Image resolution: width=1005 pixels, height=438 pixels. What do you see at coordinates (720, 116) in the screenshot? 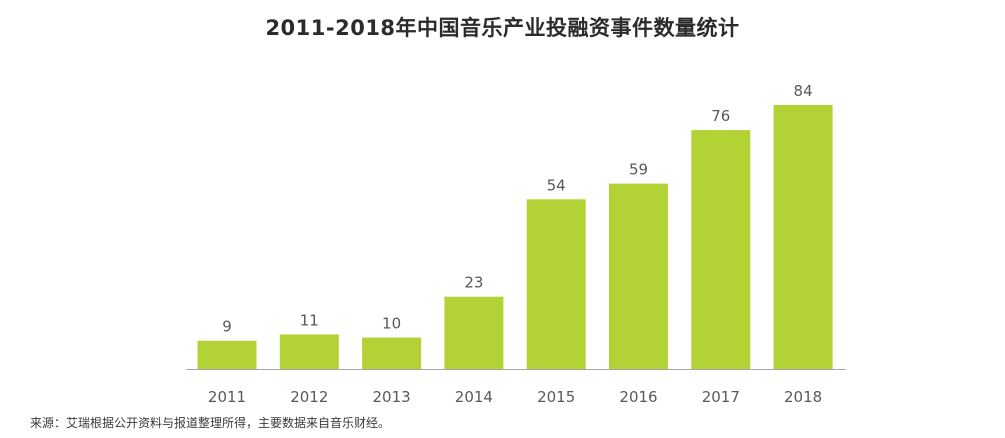
I see `data-label-2017: 76` at bounding box center [720, 116].